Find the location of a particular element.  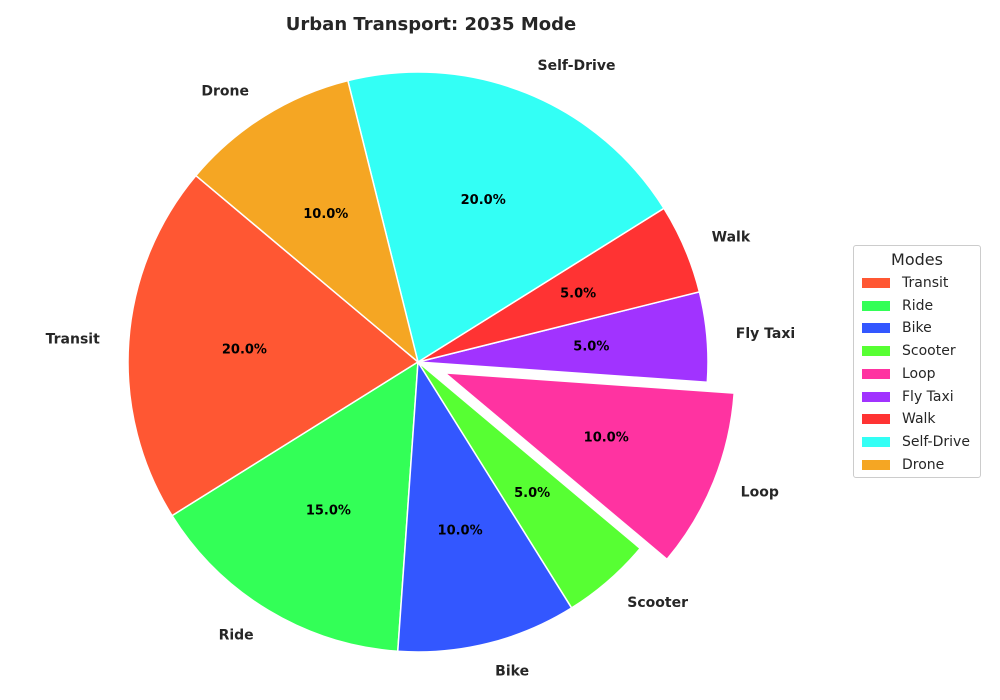

pie-slice-ride is located at coordinates (295, 506).